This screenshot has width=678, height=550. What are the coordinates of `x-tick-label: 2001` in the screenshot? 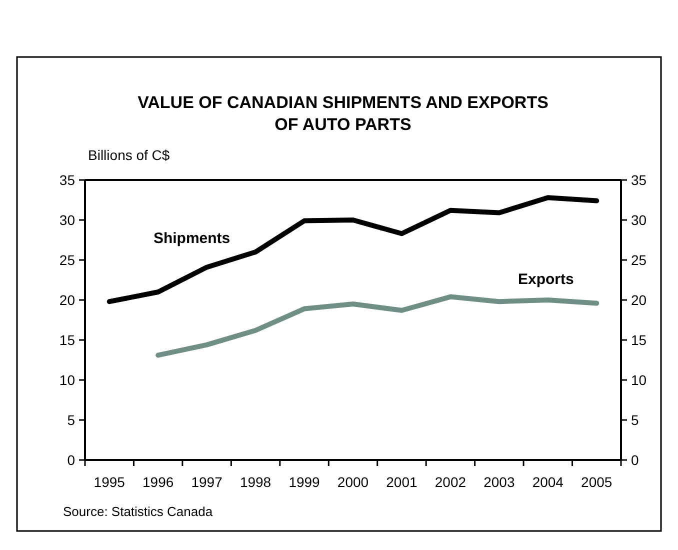 It's located at (402, 482).